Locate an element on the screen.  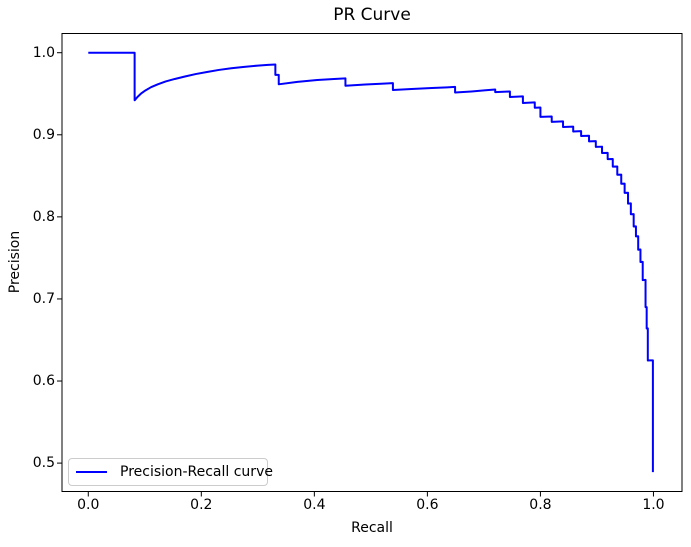
x-tick-label: 0.2 is located at coordinates (201, 505).